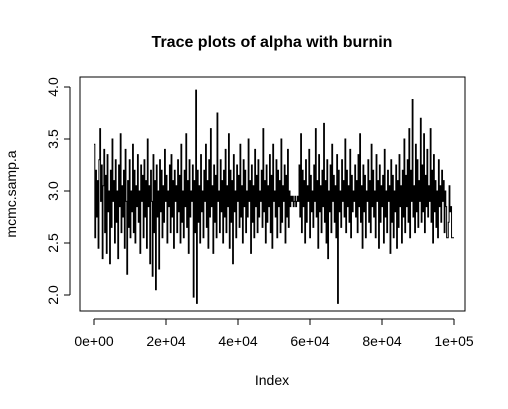 Image resolution: width=508 pixels, height=409 pixels. What do you see at coordinates (53, 243) in the screenshot?
I see `y-tick-label: 2.5` at bounding box center [53, 243].